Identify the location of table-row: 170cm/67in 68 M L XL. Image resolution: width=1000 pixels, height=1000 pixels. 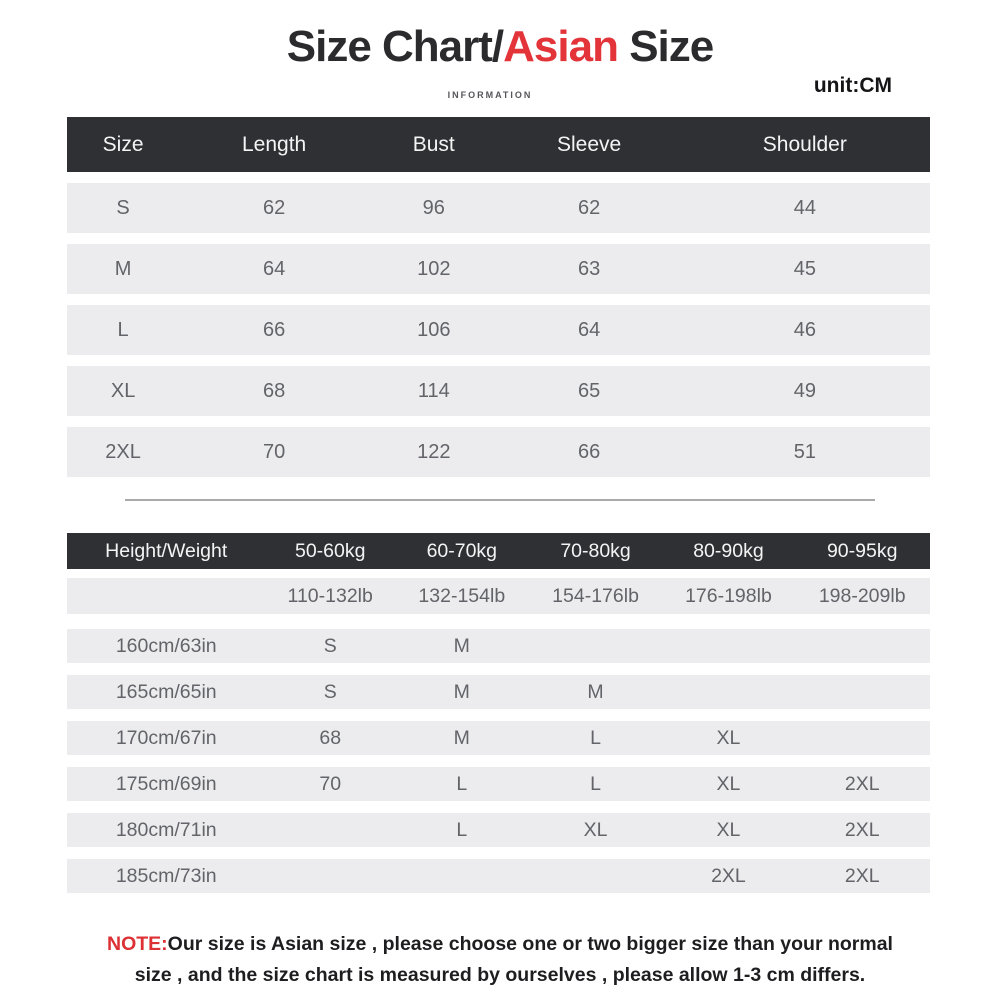
(498, 738).